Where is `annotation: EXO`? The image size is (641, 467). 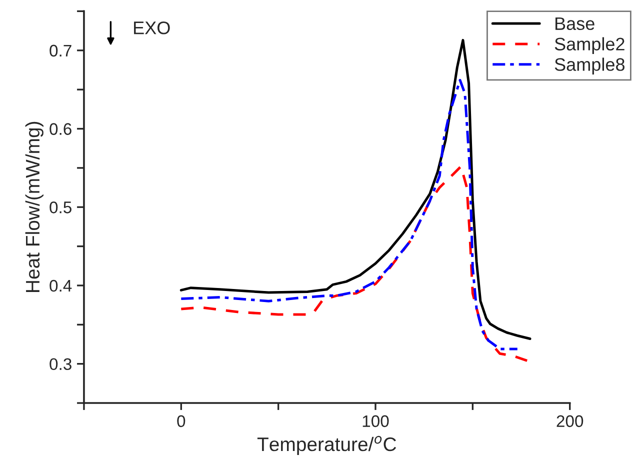
annotation: EXO is located at coordinates (152, 27).